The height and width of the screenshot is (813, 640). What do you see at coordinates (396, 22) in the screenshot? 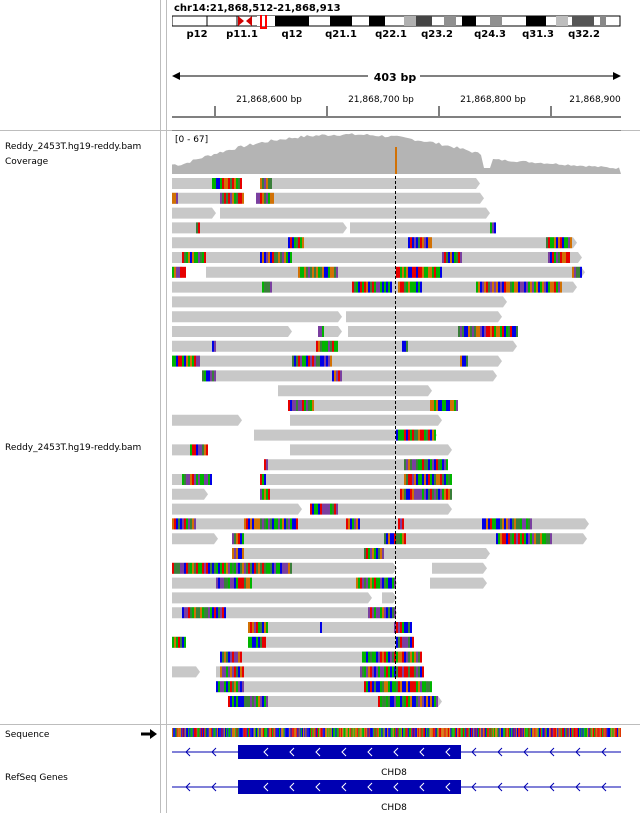
I see `ideogram-bands` at bounding box center [396, 22].